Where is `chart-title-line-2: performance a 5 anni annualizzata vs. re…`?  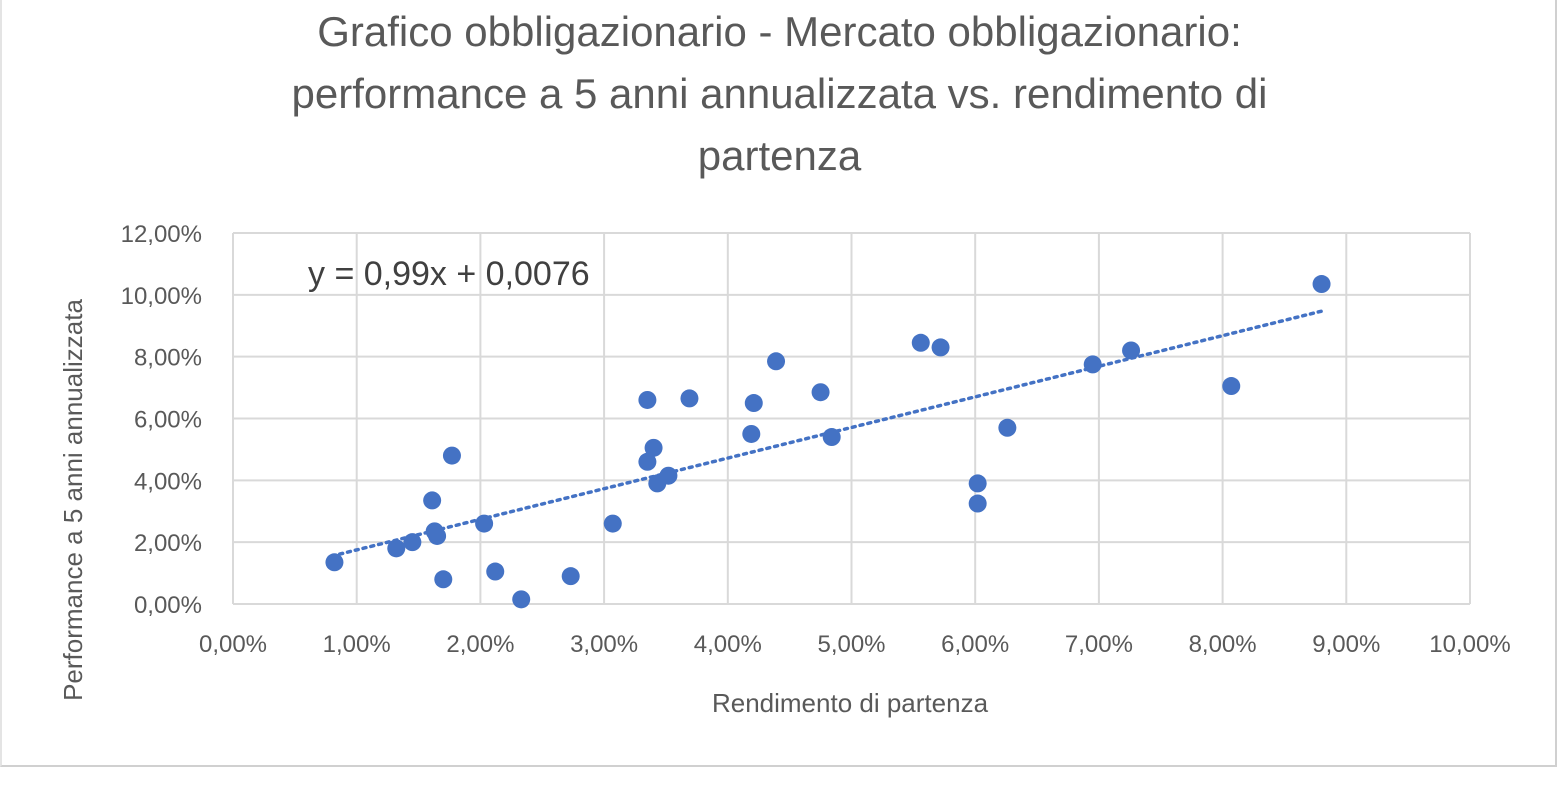 chart-title-line-2: performance a 5 anni annualizzata vs. re… is located at coordinates (779, 93).